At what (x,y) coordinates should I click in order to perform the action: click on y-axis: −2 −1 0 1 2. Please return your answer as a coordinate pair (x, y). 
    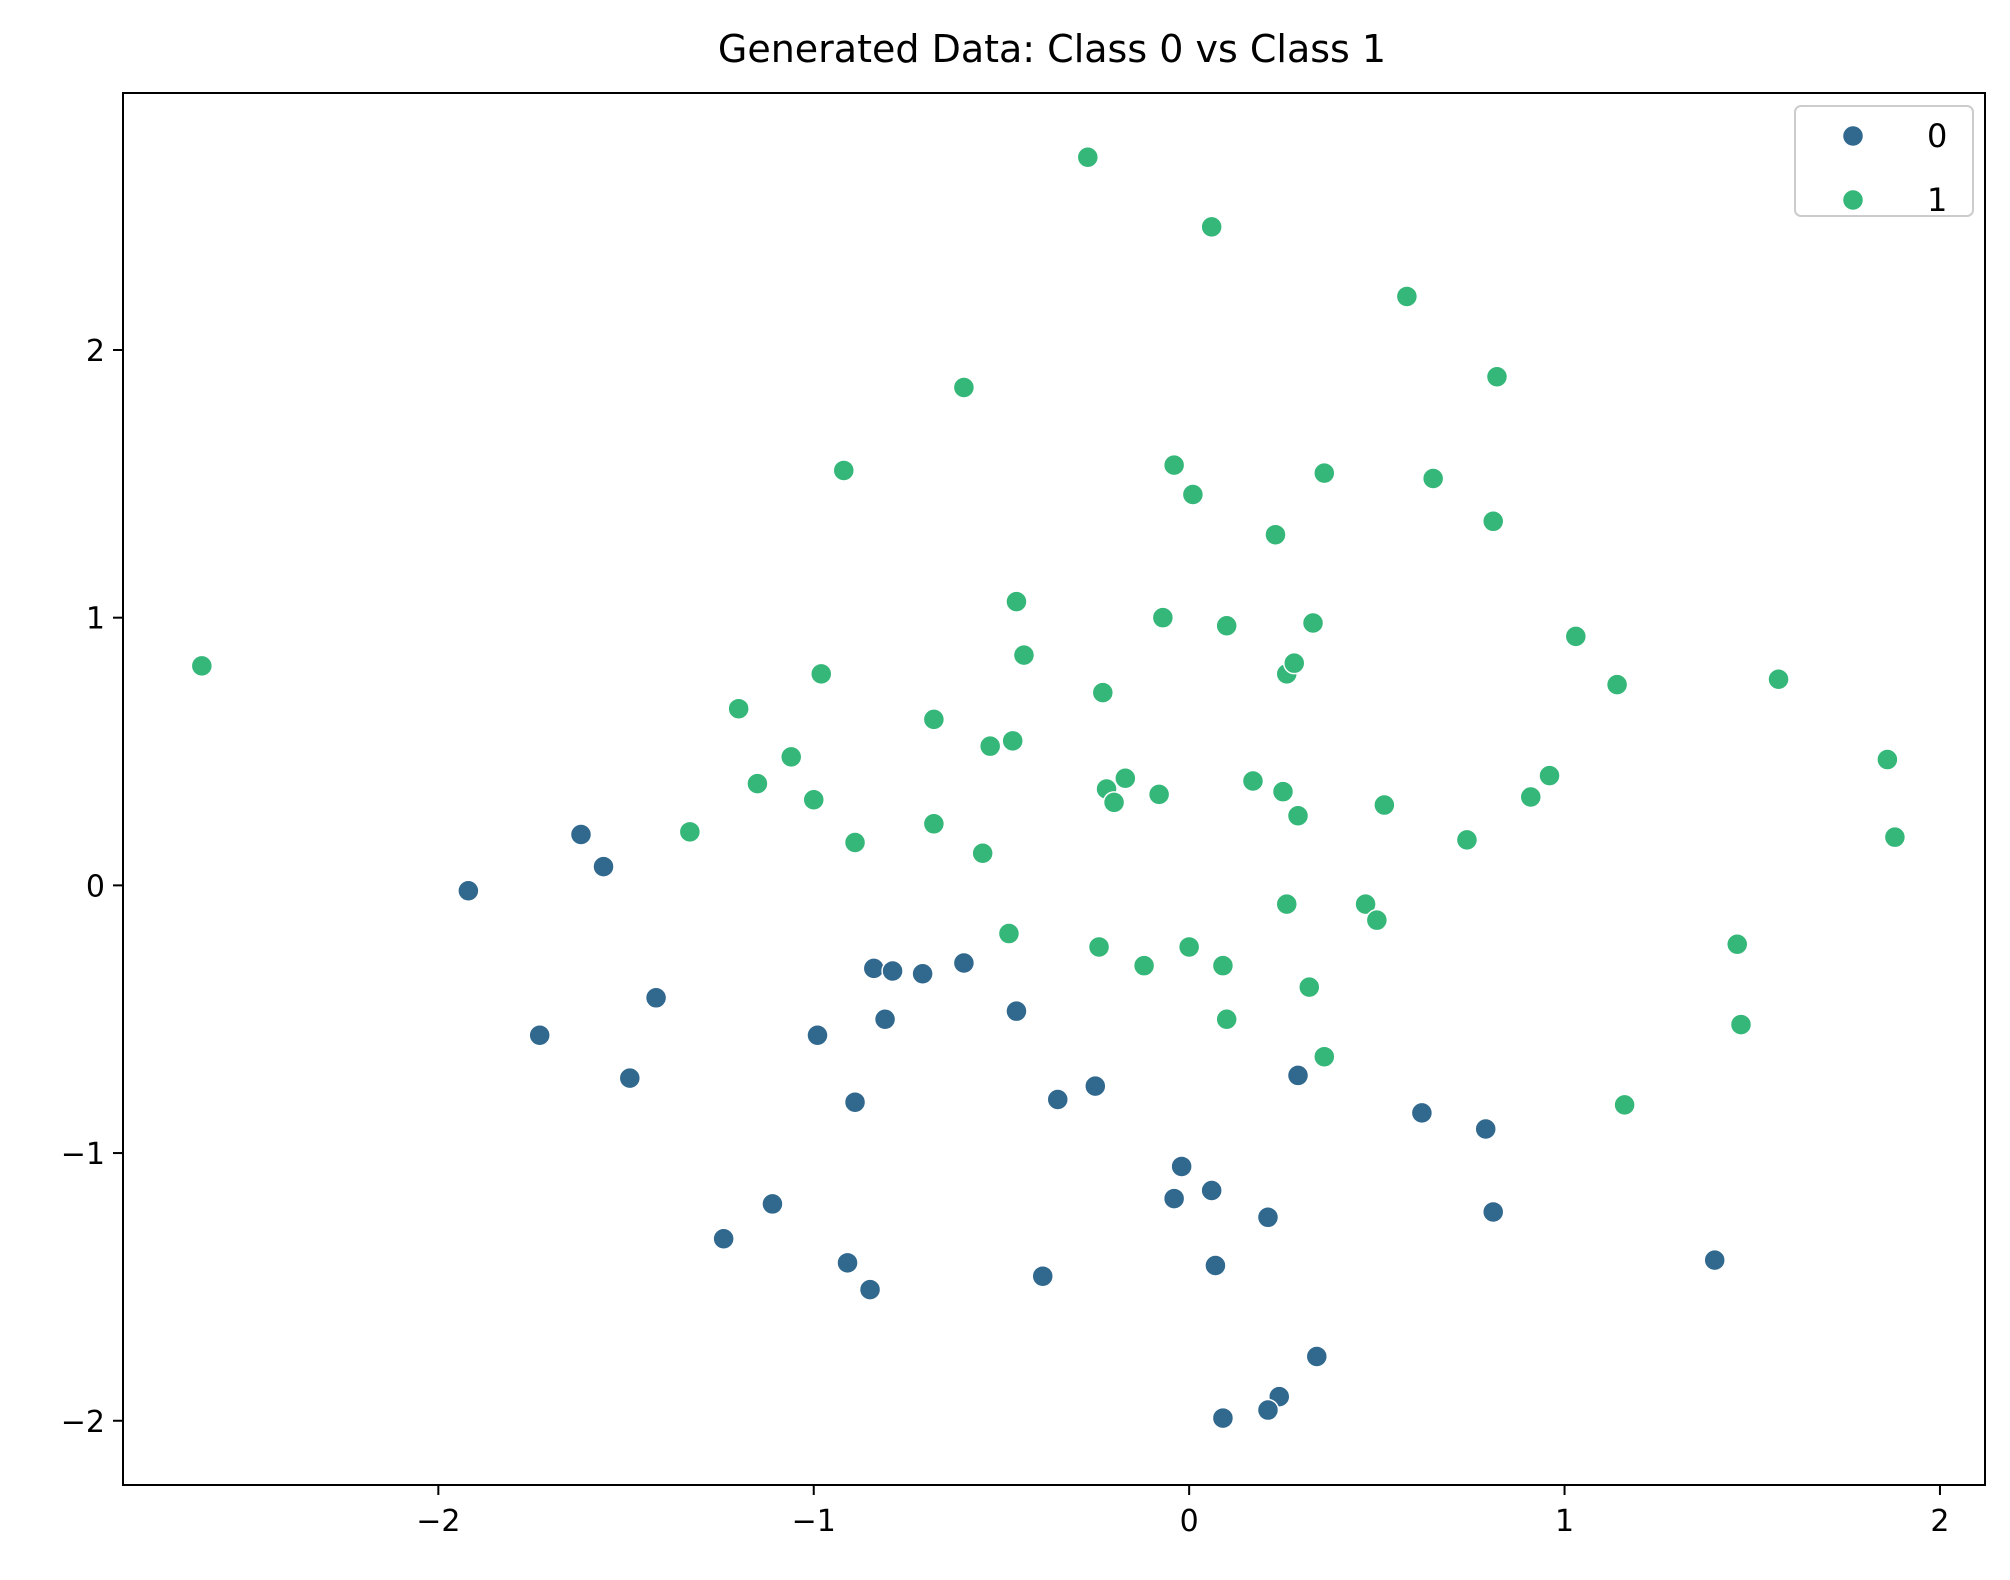
    Looking at the image, I should click on (92, 887).